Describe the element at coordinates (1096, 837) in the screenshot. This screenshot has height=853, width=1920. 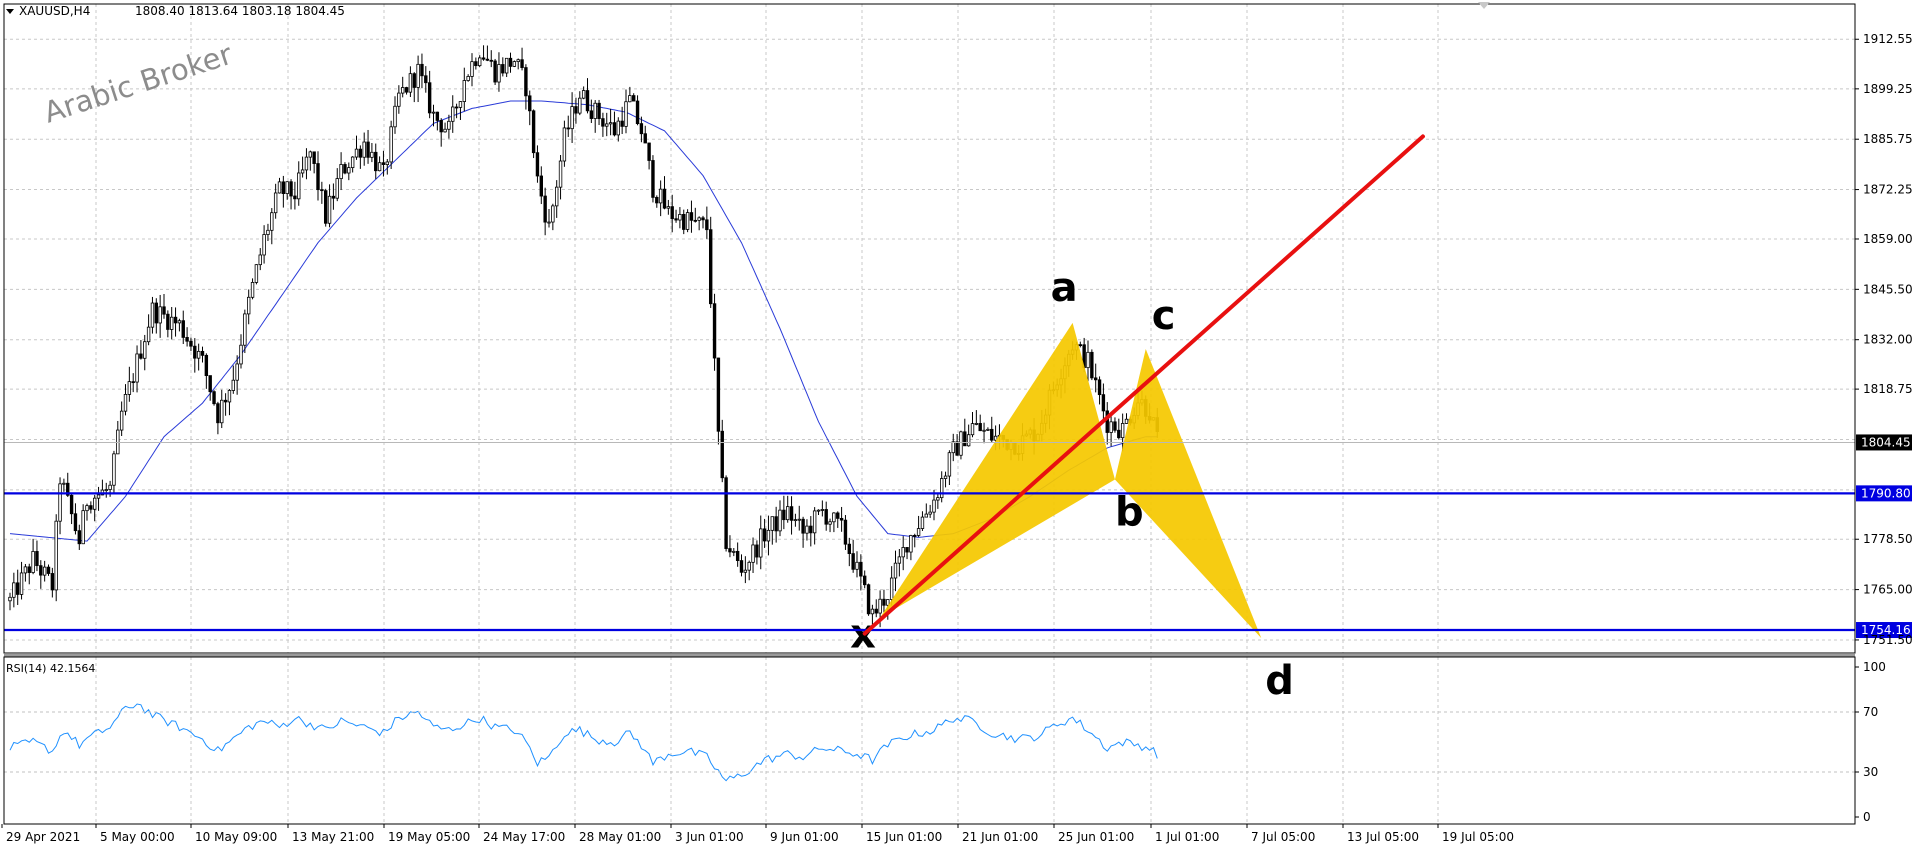
I see `time-tick-label: 25 Jun 01:00` at that location.